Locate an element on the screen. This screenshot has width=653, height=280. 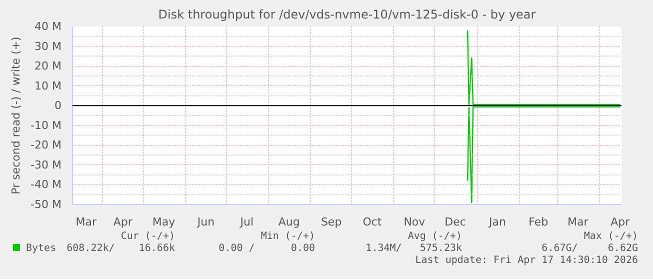
y-tick-label: -20 M is located at coordinates (46, 145).